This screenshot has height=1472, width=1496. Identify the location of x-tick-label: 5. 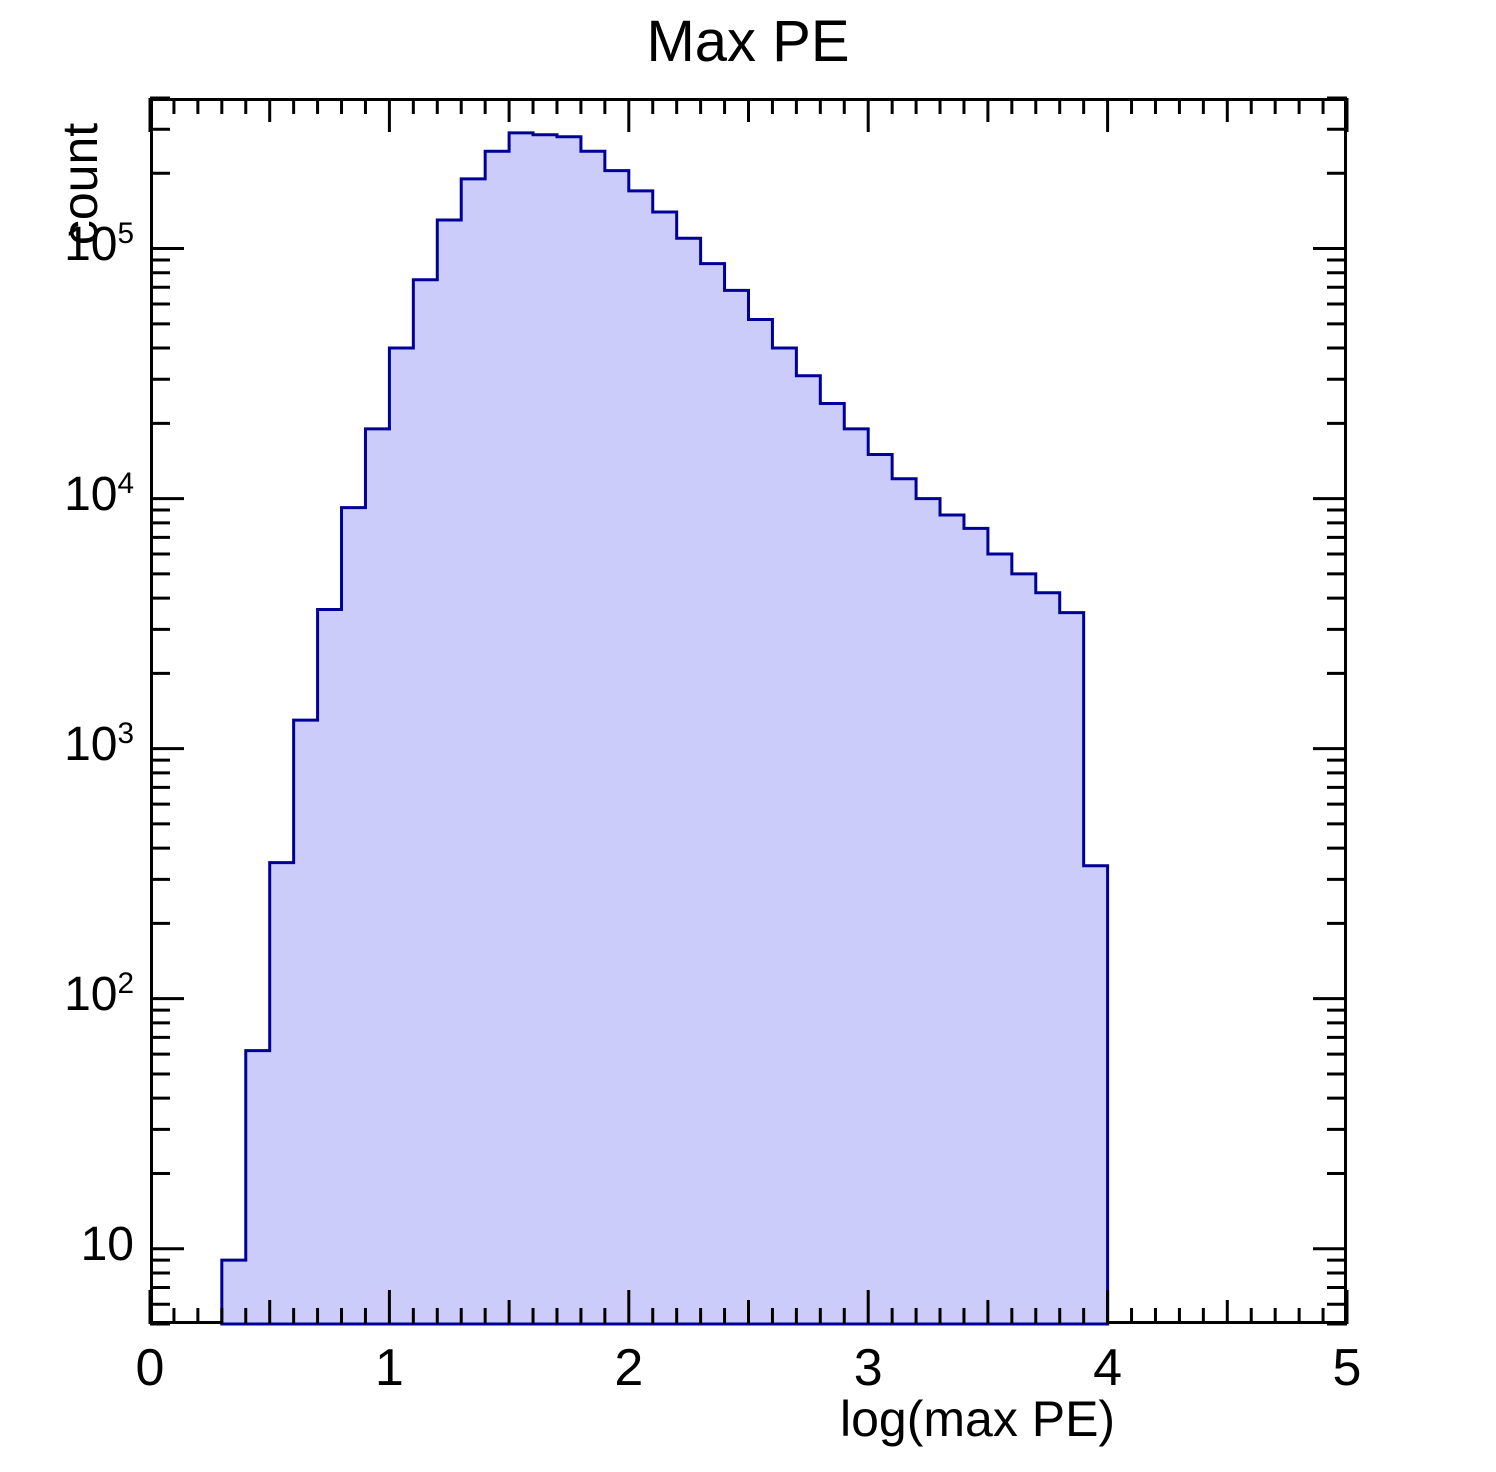
(1347, 1368).